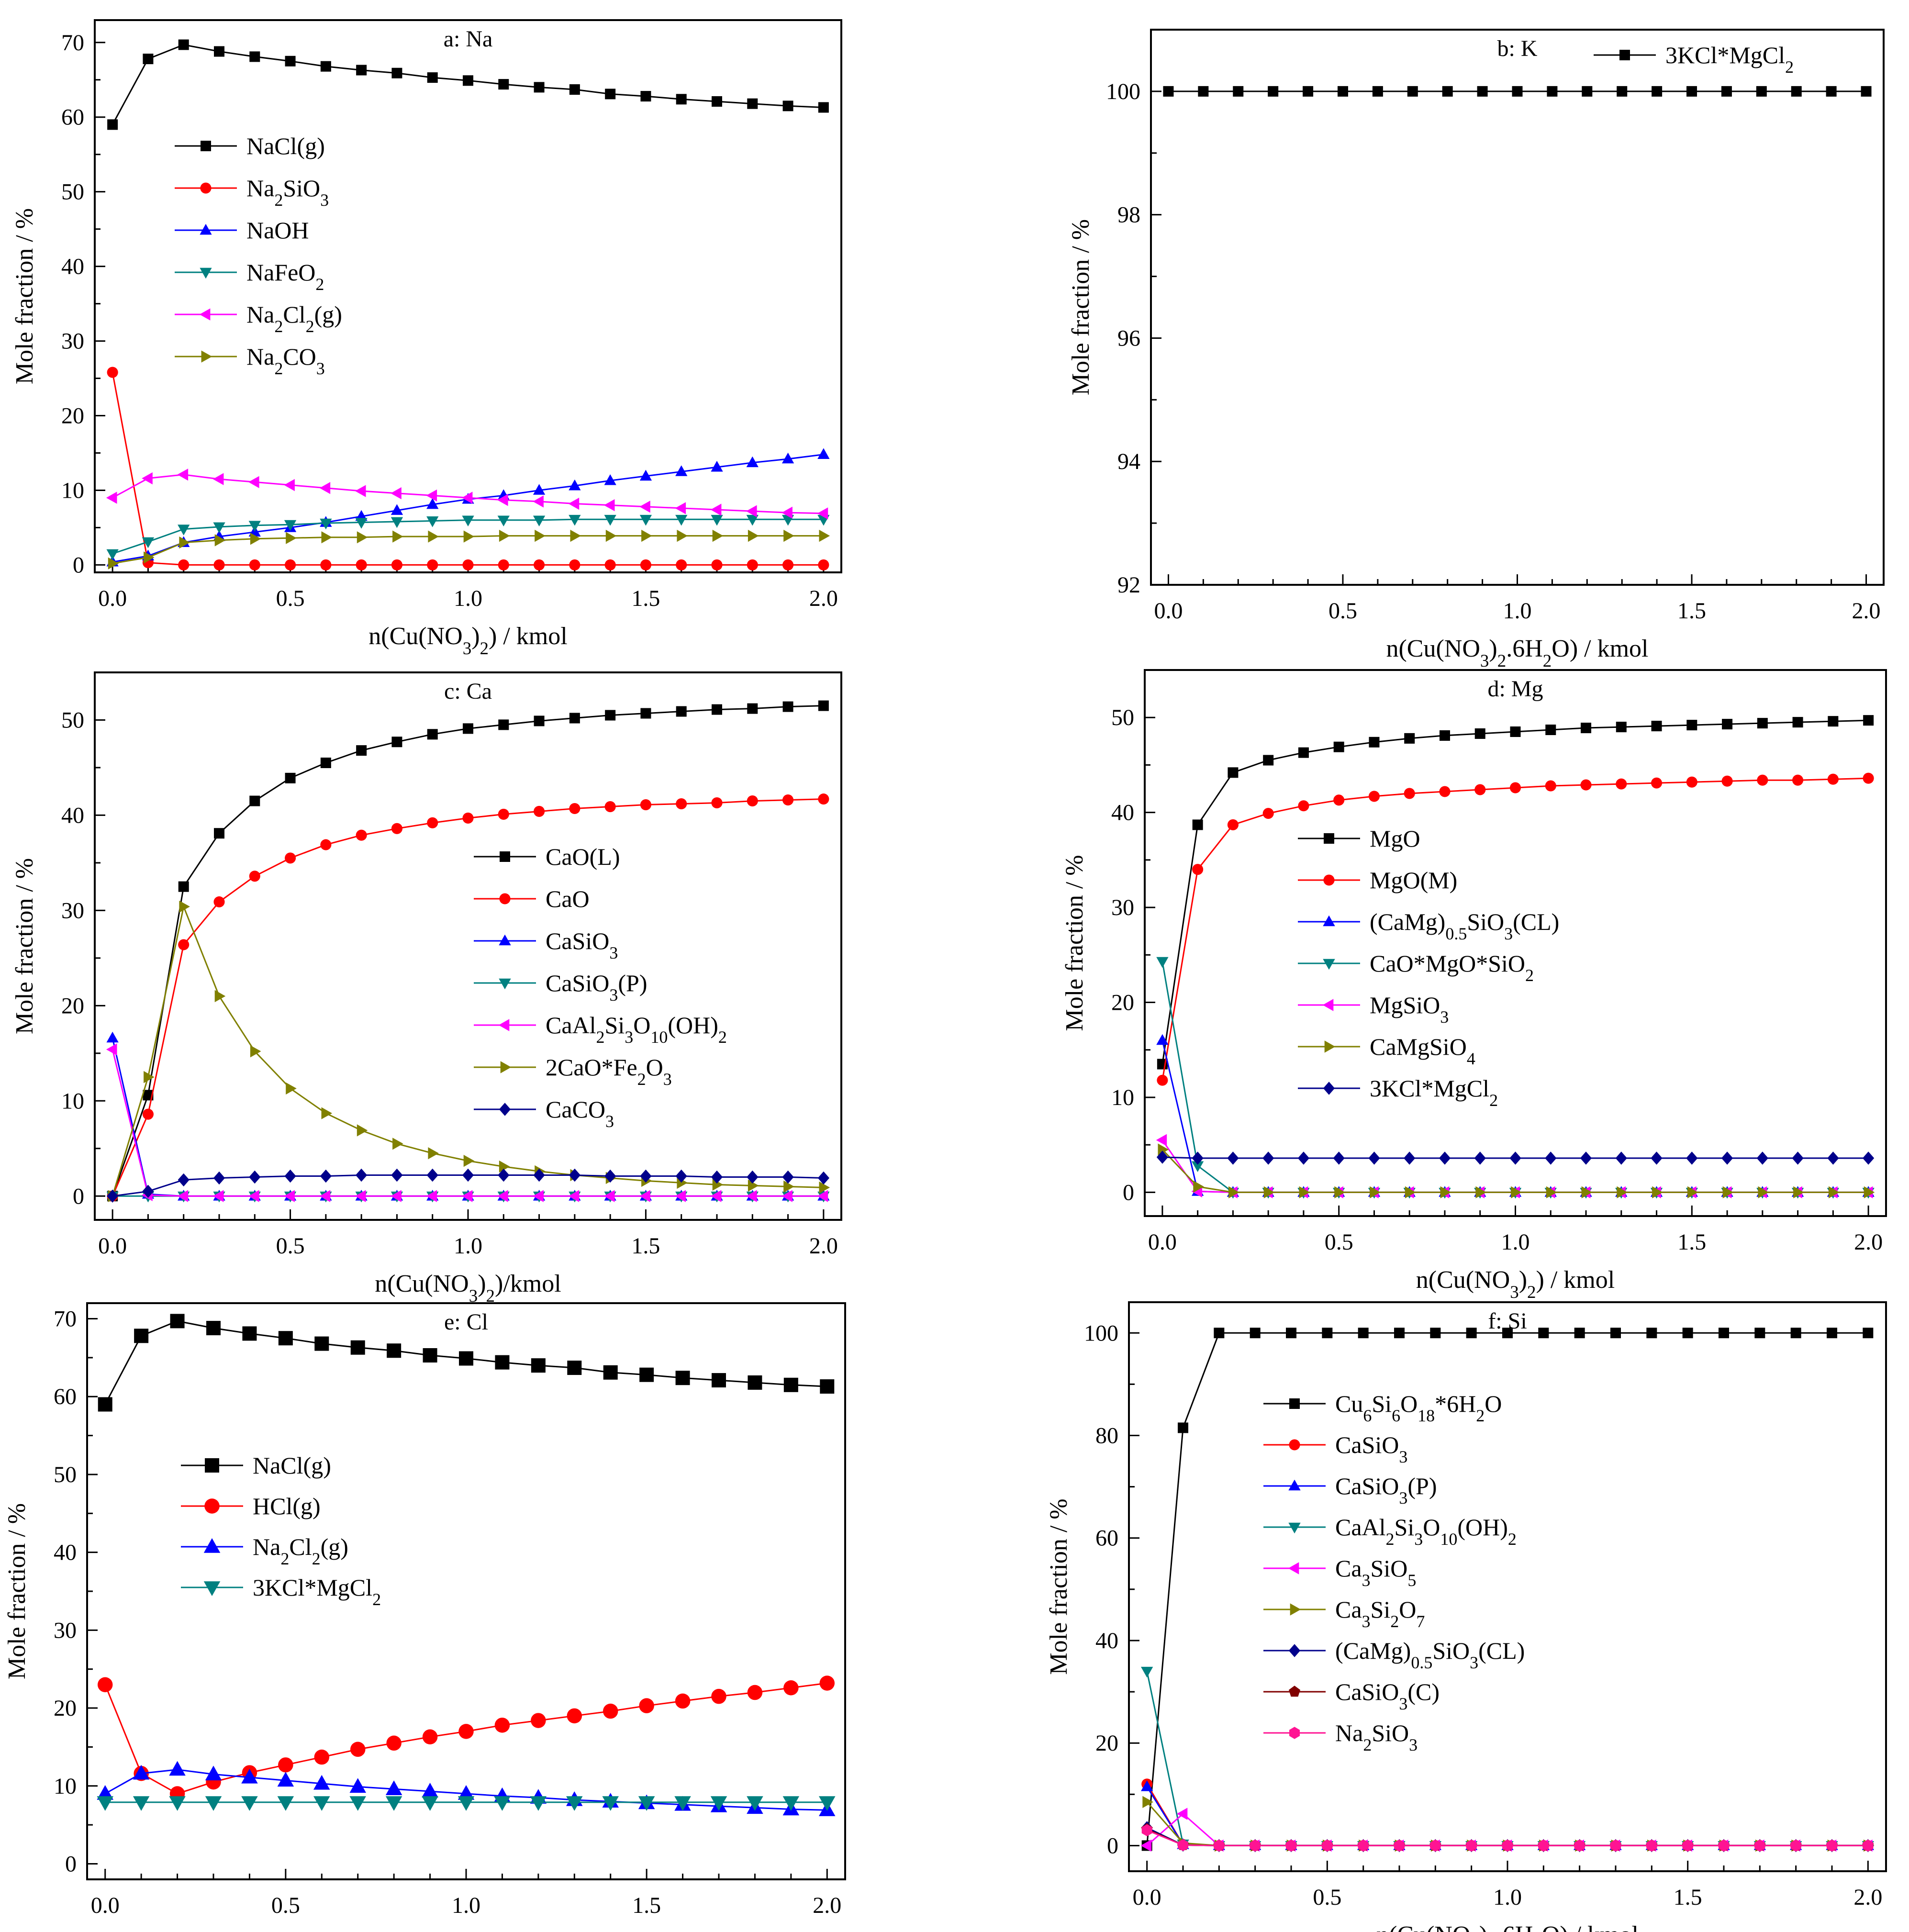 The image size is (1909, 1932). I want to click on panel-c-series-cao, so click(468, 997).